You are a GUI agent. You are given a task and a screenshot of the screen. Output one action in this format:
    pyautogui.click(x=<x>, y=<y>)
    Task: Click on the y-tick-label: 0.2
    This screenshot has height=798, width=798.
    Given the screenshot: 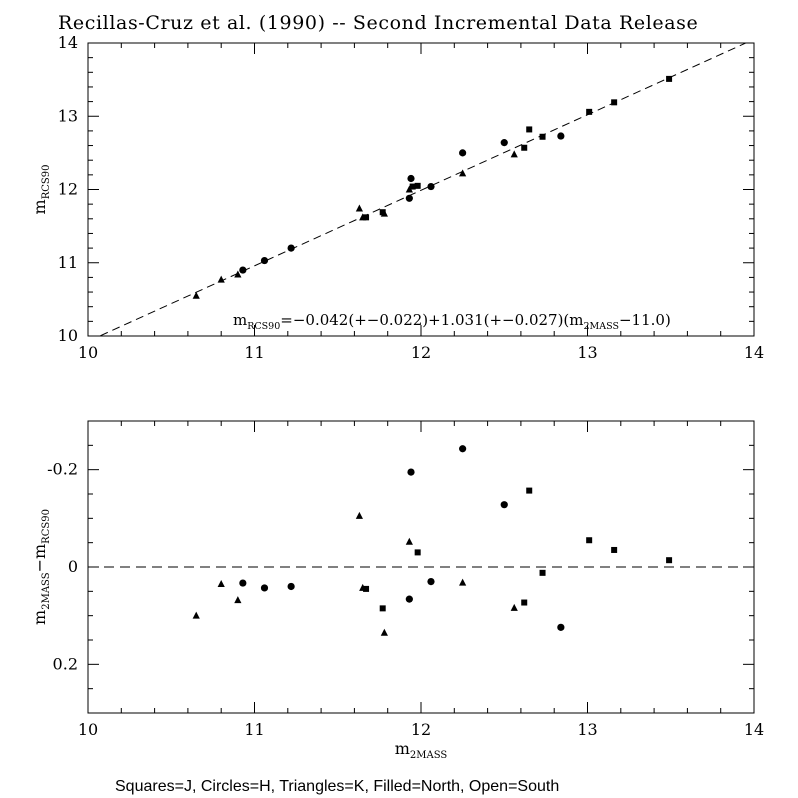 What is the action you would take?
    pyautogui.click(x=65, y=663)
    